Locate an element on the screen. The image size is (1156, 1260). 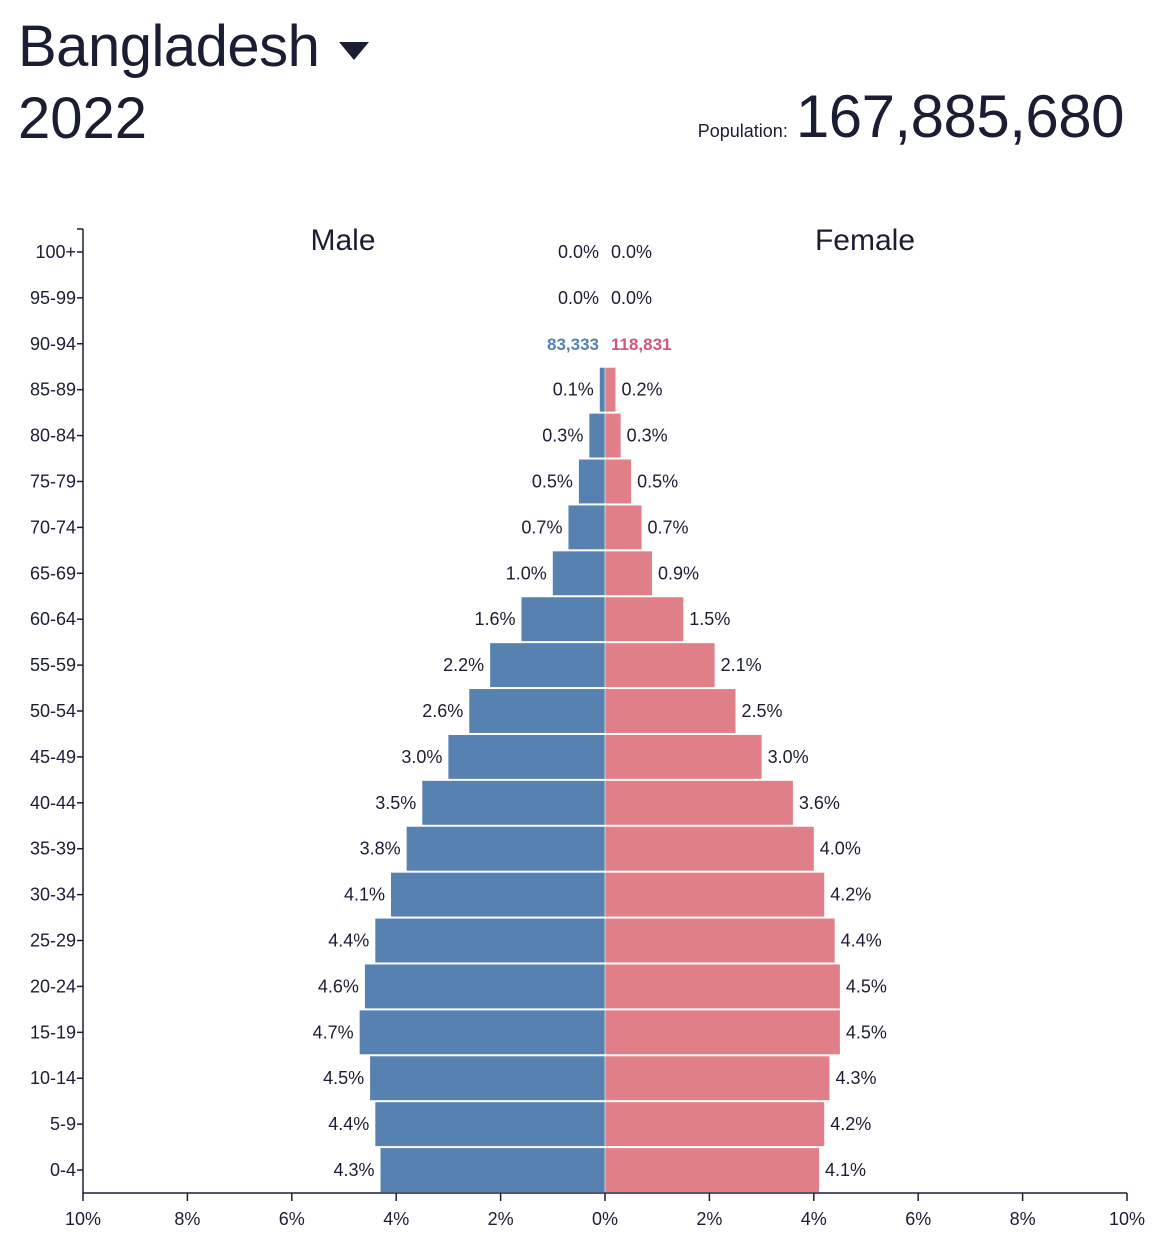
bar-label-male-35-39: 3.8% is located at coordinates (380, 849).